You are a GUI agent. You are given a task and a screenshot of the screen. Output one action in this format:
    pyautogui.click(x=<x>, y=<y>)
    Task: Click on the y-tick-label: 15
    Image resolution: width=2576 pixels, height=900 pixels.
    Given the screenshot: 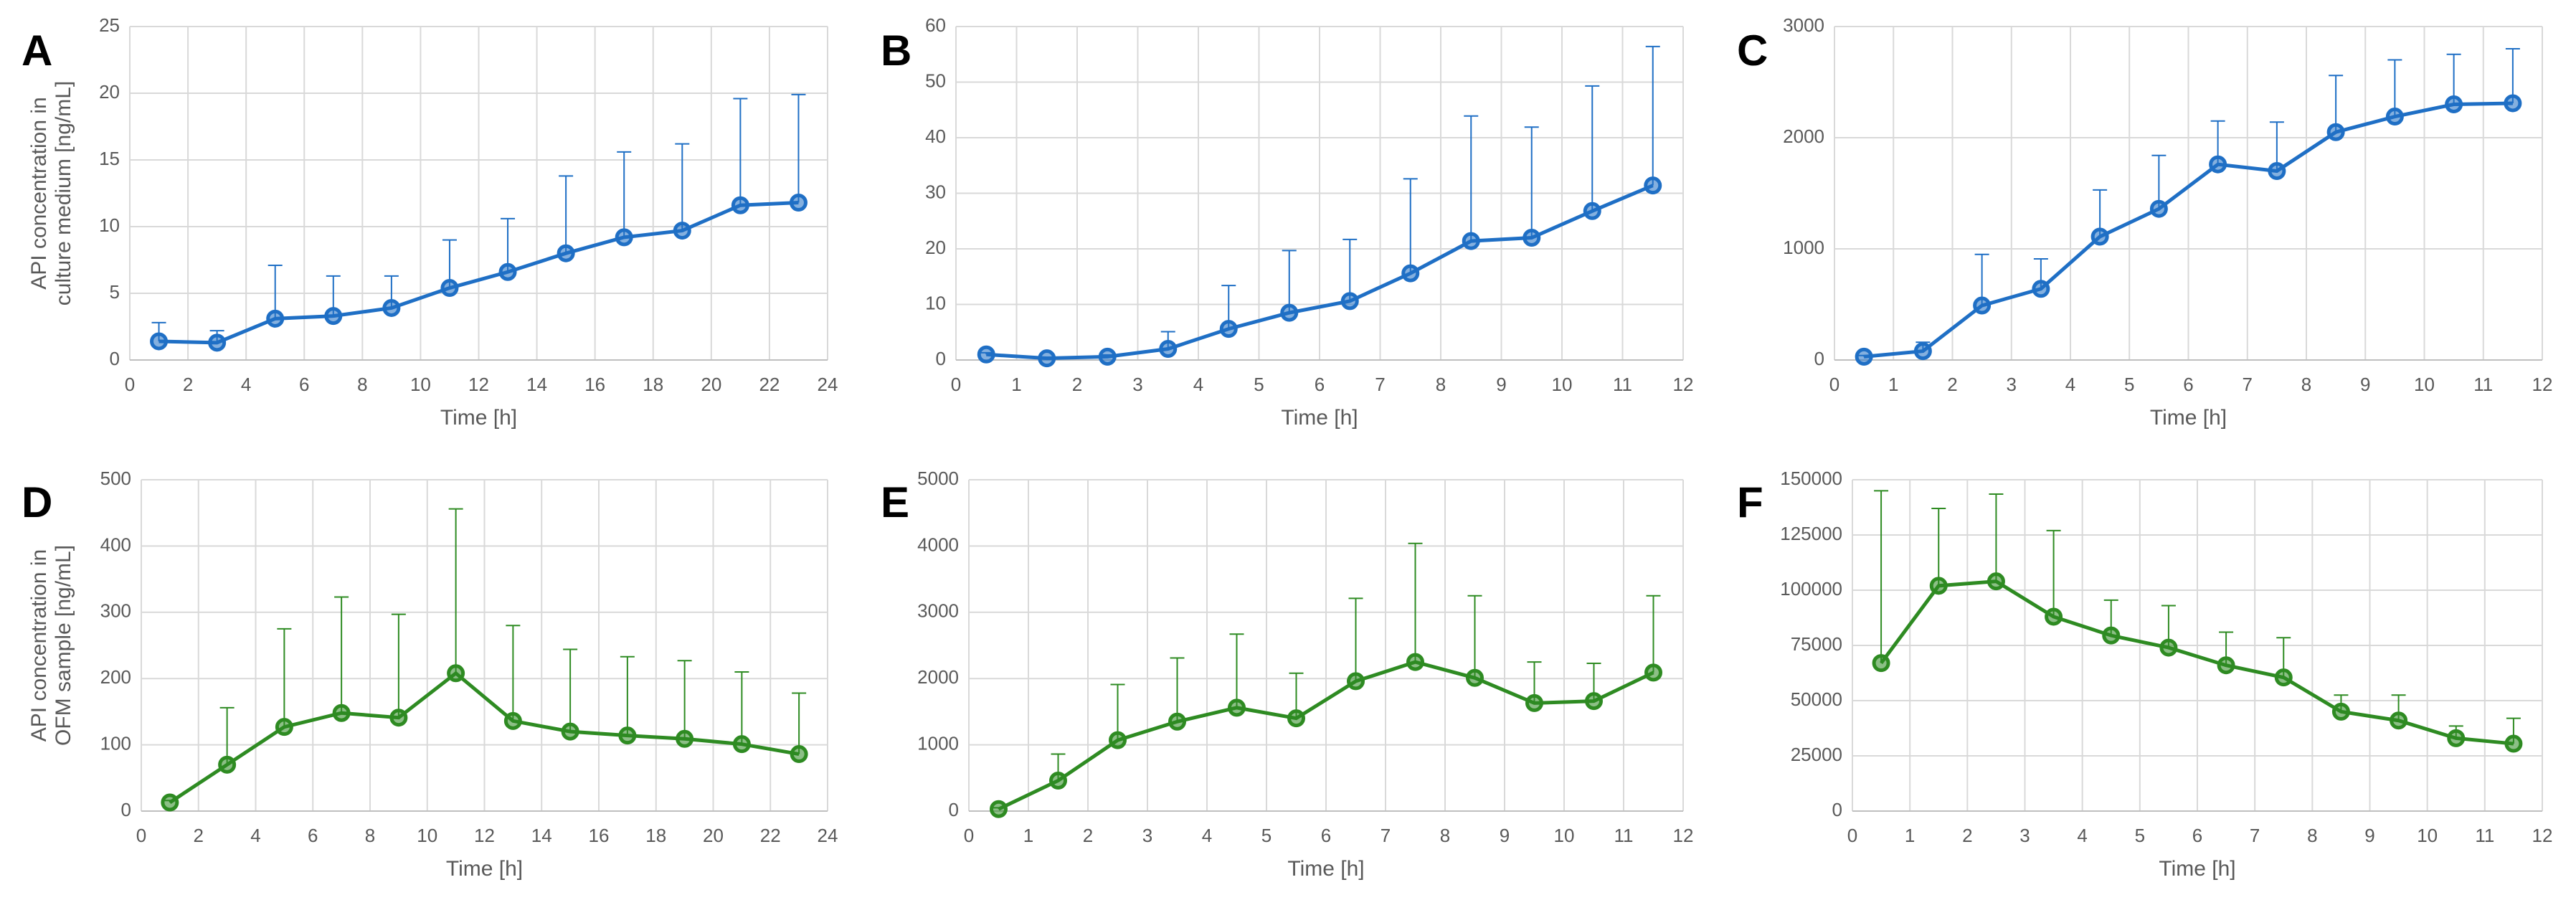 What is the action you would take?
    pyautogui.click(x=109, y=158)
    